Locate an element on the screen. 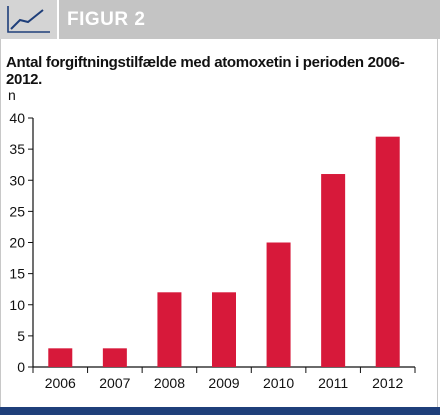 The image size is (440, 415). y-tick-label-25: 25 is located at coordinates (17, 211).